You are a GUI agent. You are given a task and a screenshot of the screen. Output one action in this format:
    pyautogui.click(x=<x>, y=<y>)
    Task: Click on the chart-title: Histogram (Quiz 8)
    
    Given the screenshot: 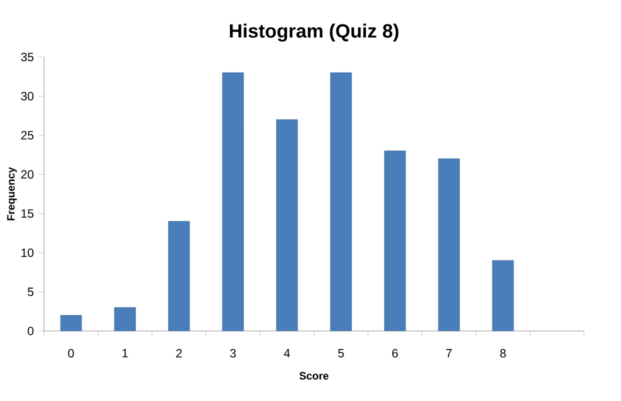 What is the action you would take?
    pyautogui.click(x=314, y=33)
    